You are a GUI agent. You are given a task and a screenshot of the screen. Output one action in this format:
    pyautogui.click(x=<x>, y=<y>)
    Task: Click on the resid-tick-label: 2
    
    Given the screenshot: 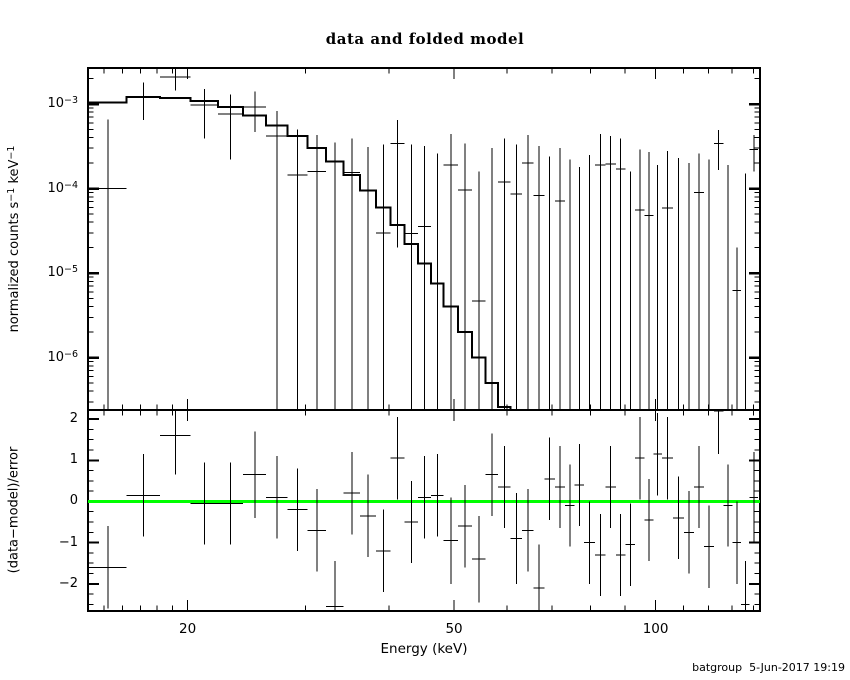 What is the action you would take?
    pyautogui.click(x=73, y=419)
    